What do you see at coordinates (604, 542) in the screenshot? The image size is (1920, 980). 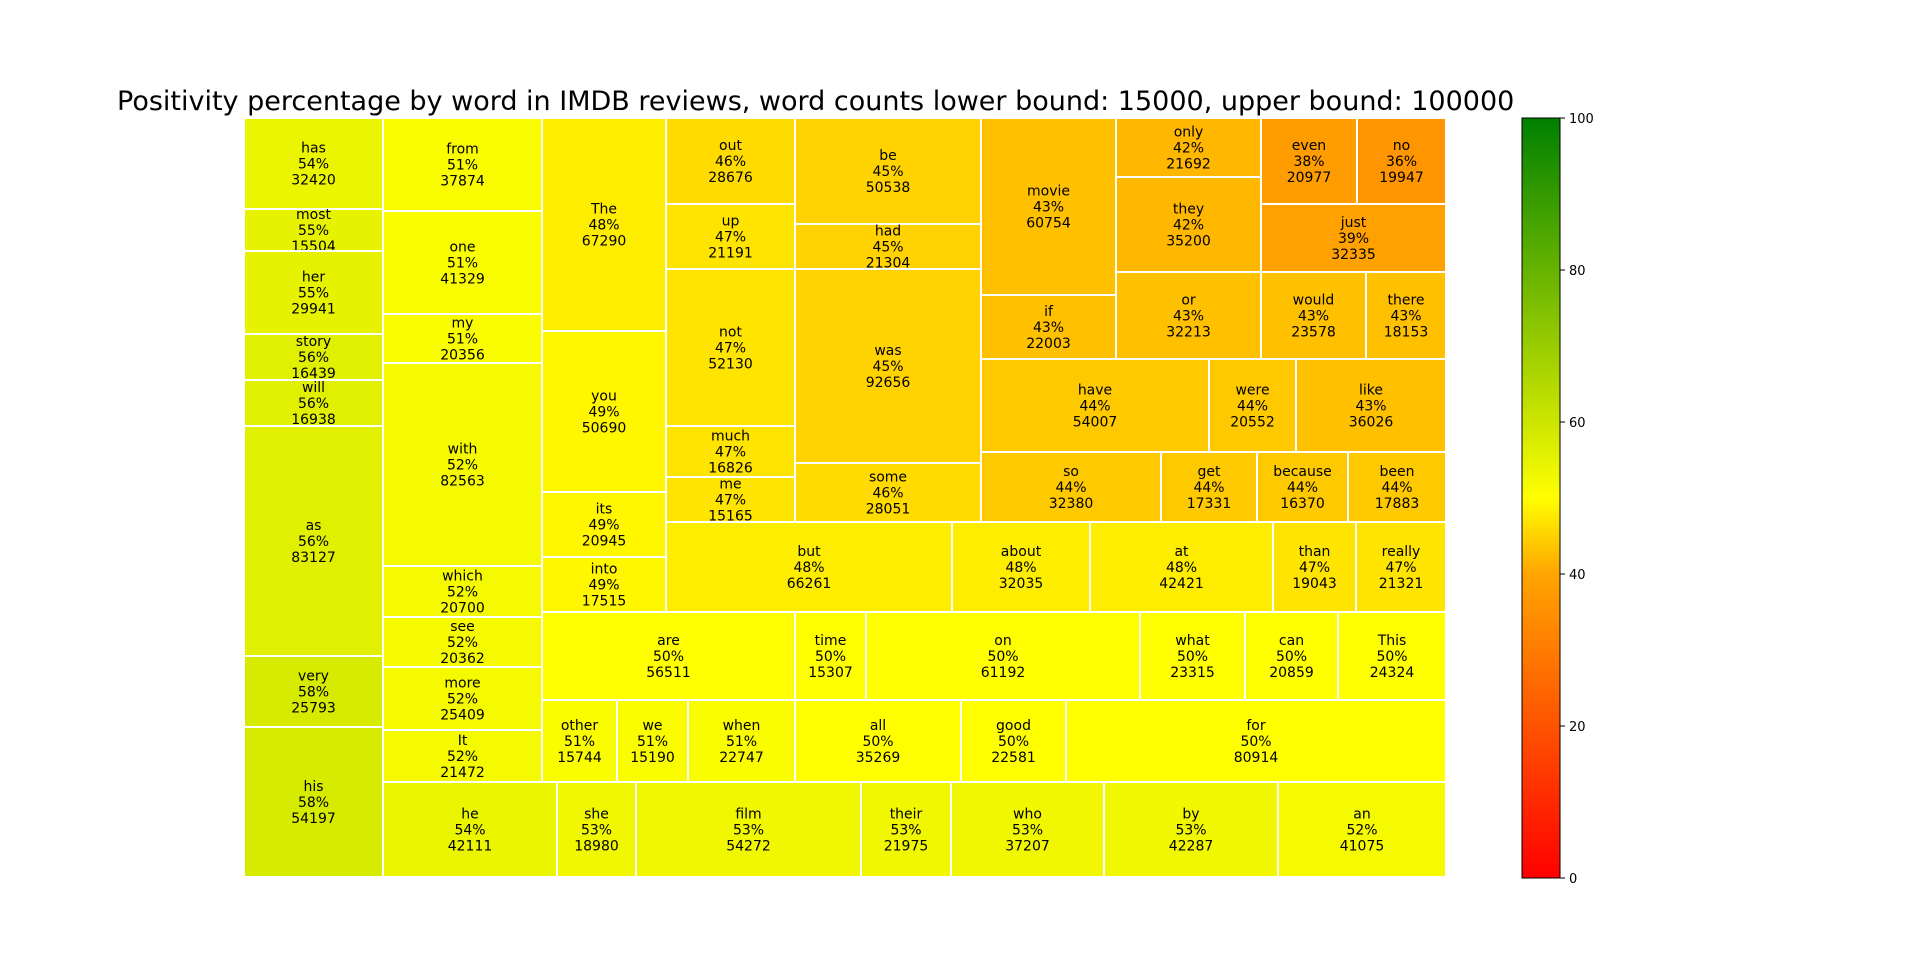 I see `cell-count-label: 20945` at bounding box center [604, 542].